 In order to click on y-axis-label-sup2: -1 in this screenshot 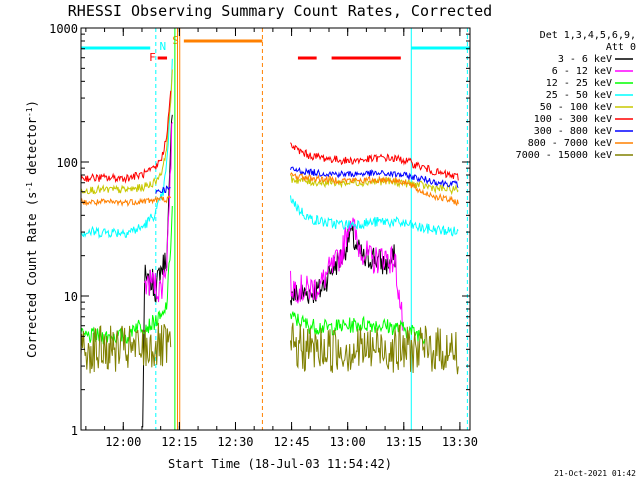, I will do `click(29, 112)`.